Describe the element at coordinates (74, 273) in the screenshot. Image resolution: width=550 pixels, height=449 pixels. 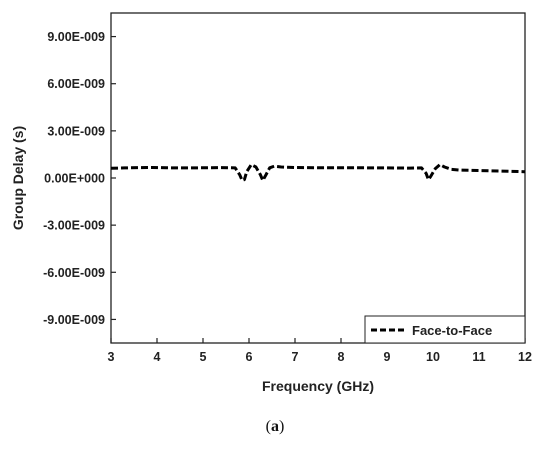
I see `y-tick-label: -6.00E-009` at that location.